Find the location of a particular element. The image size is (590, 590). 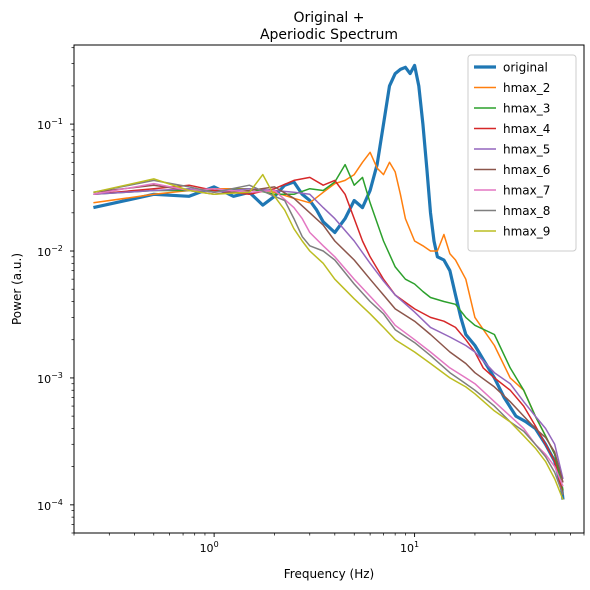

y-tick-label: 10⁻⁴ is located at coordinates (50, 505).